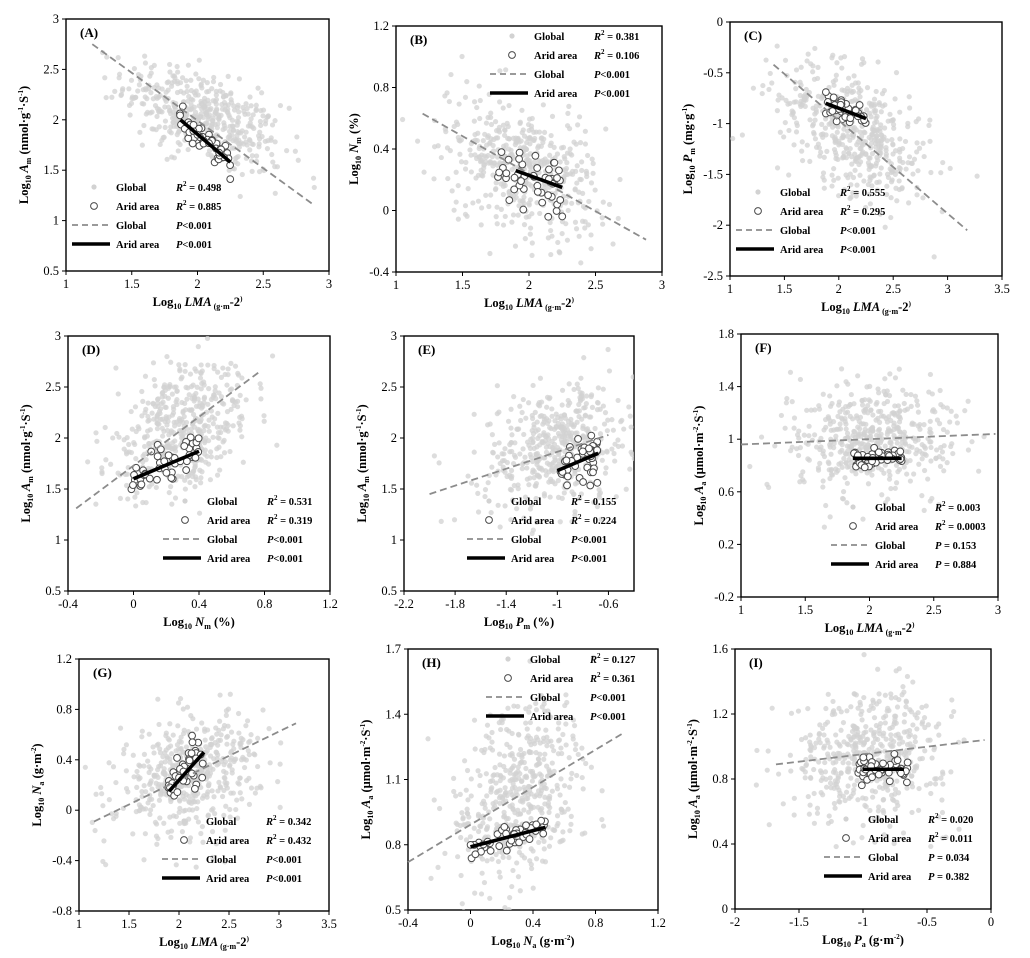  Describe the element at coordinates (229, 924) in the screenshot. I see `x-tick-label: 2.5` at that location.